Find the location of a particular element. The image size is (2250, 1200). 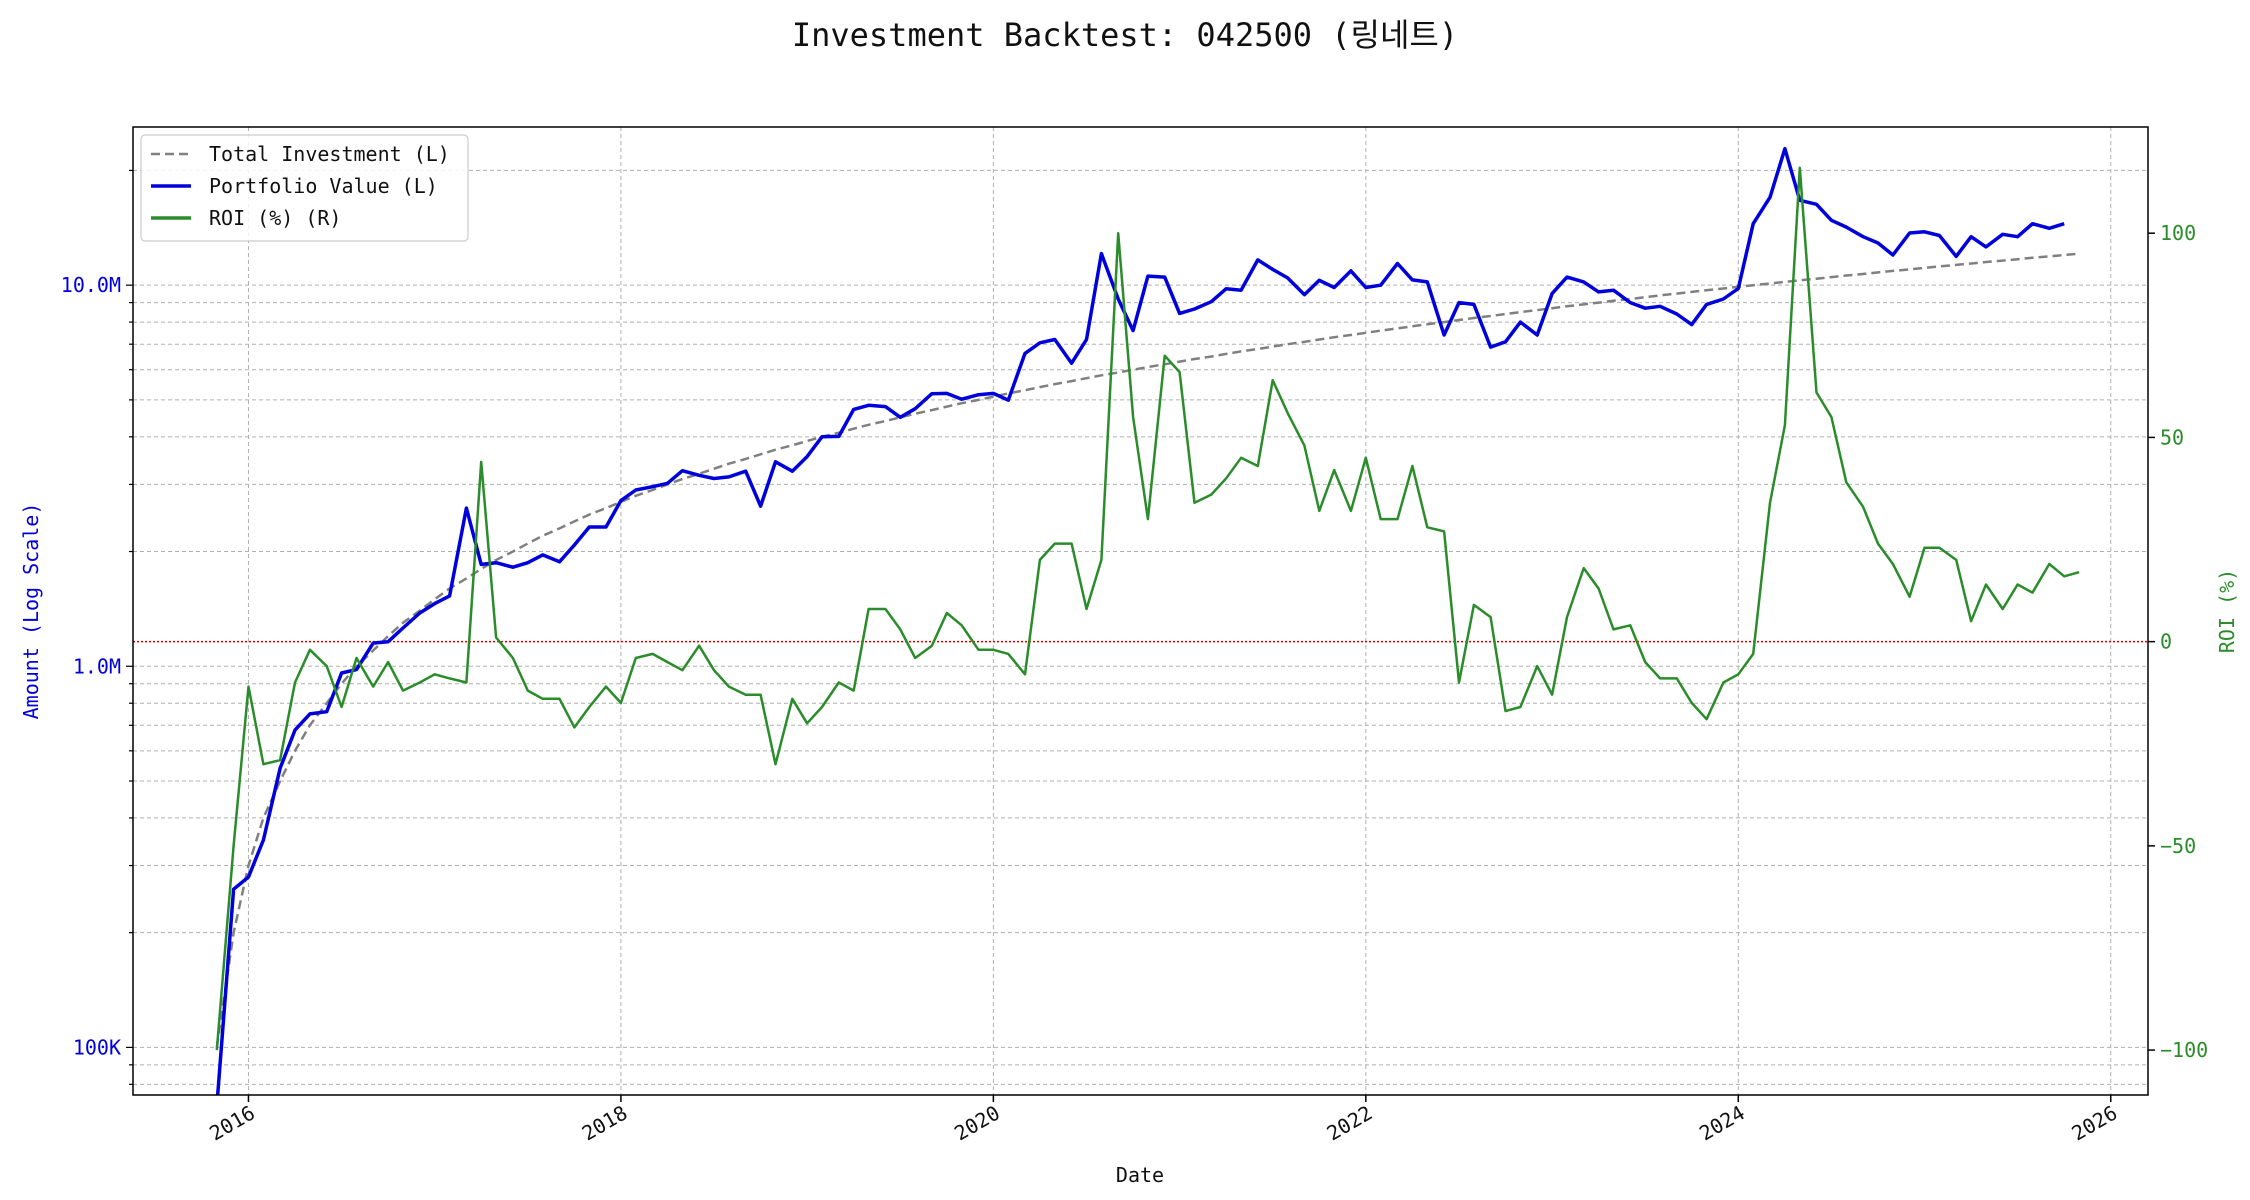

y-left-tick-label: 1.0M is located at coordinates (97, 666).